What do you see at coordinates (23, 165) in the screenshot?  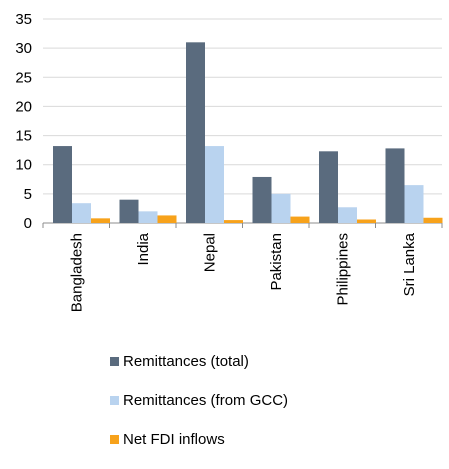 I see `y-tick-label: 10` at bounding box center [23, 165].